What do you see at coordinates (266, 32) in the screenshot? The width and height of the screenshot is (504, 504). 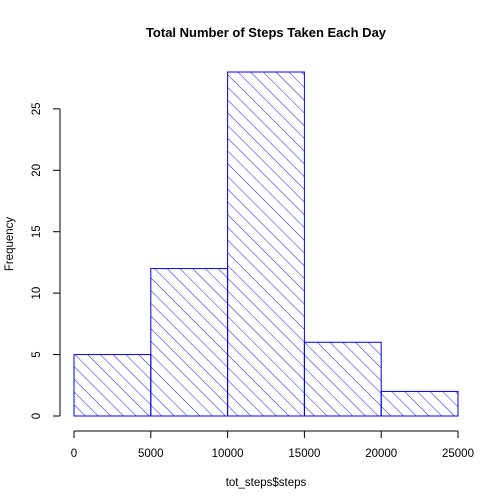 I see `chart-title: Total Number of Steps Taken Each Day` at bounding box center [266, 32].